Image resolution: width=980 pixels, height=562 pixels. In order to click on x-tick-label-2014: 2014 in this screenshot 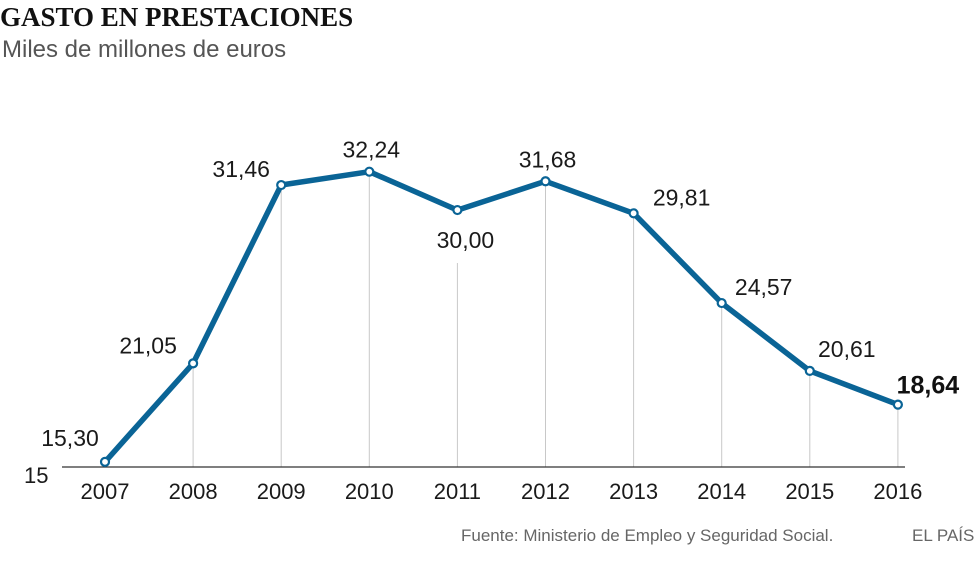, I will do `click(721, 491)`.